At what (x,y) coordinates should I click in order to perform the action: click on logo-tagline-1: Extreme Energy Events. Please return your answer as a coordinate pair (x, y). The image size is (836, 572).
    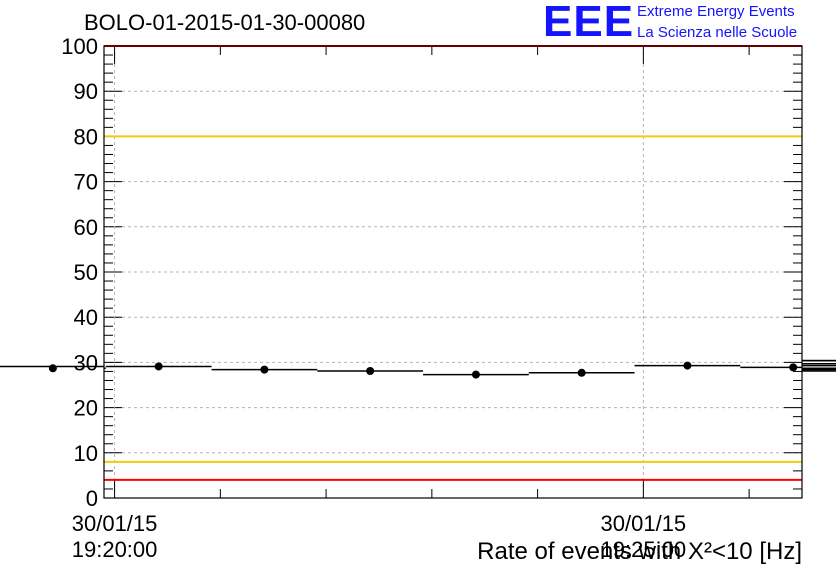
    Looking at the image, I should click on (716, 11).